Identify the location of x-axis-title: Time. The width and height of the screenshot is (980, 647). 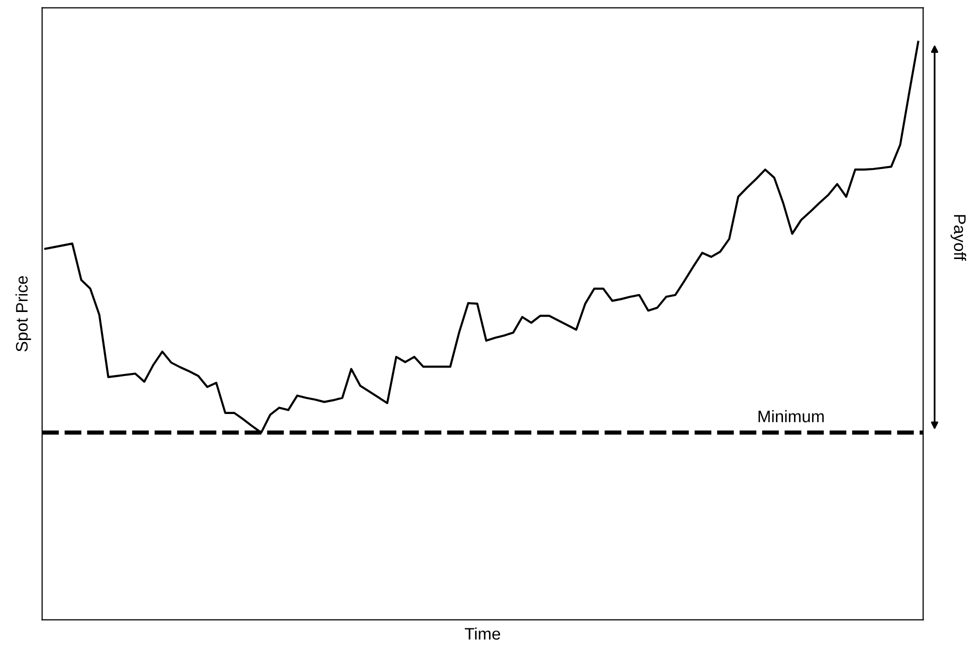
(482, 633).